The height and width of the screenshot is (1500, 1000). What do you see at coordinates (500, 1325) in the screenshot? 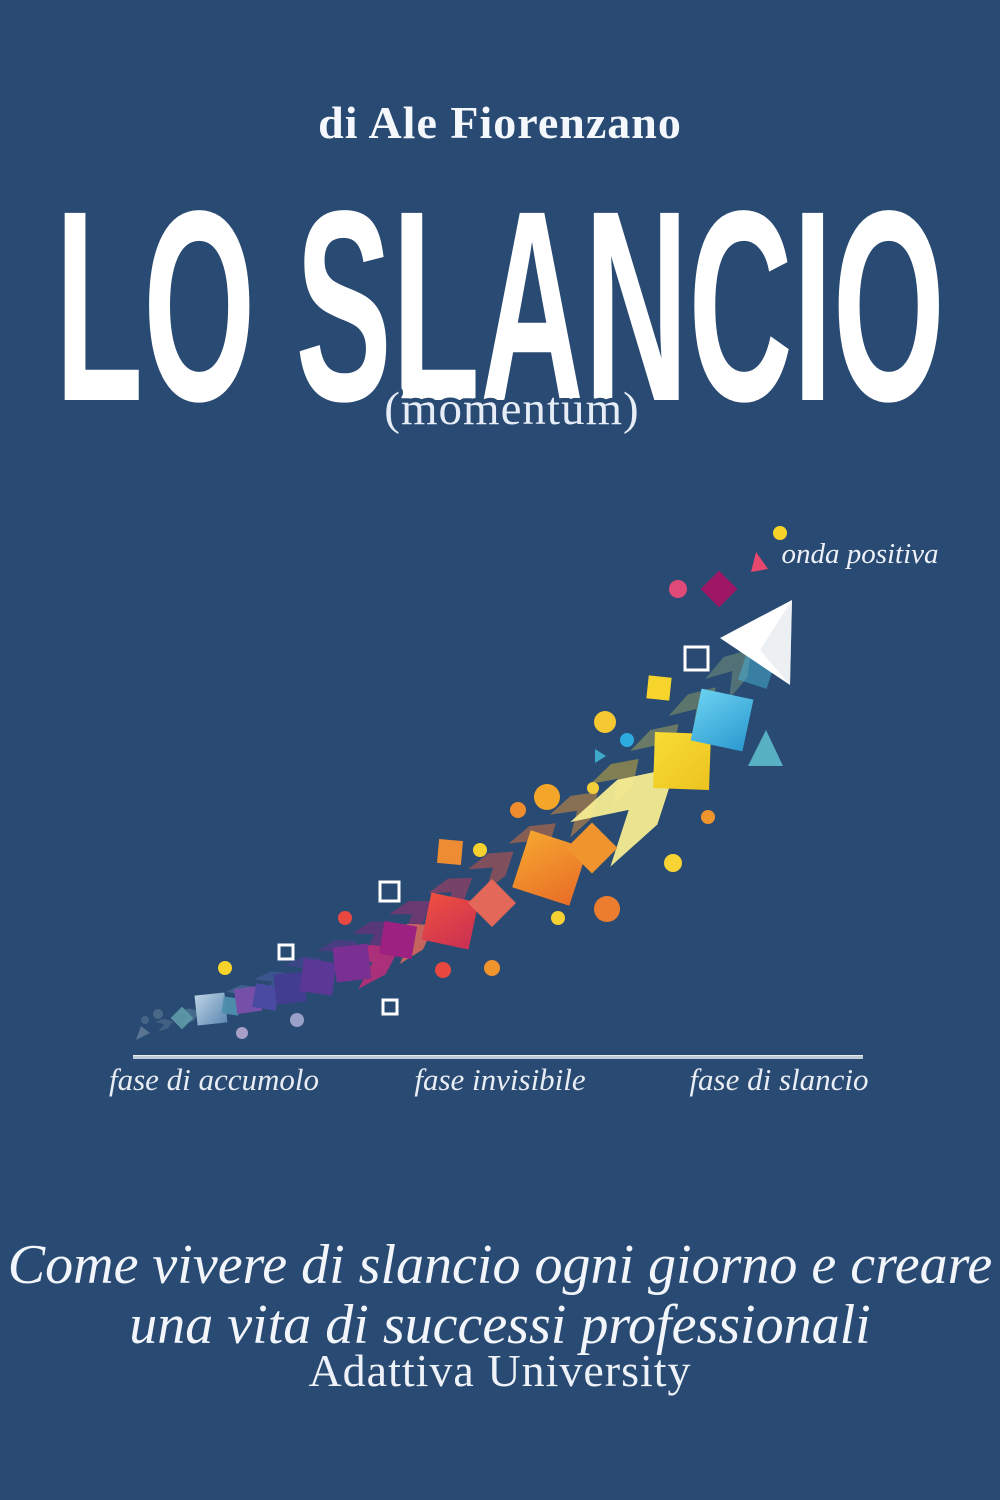
I see `tagline-line-2: una vita di successi professionali` at bounding box center [500, 1325].